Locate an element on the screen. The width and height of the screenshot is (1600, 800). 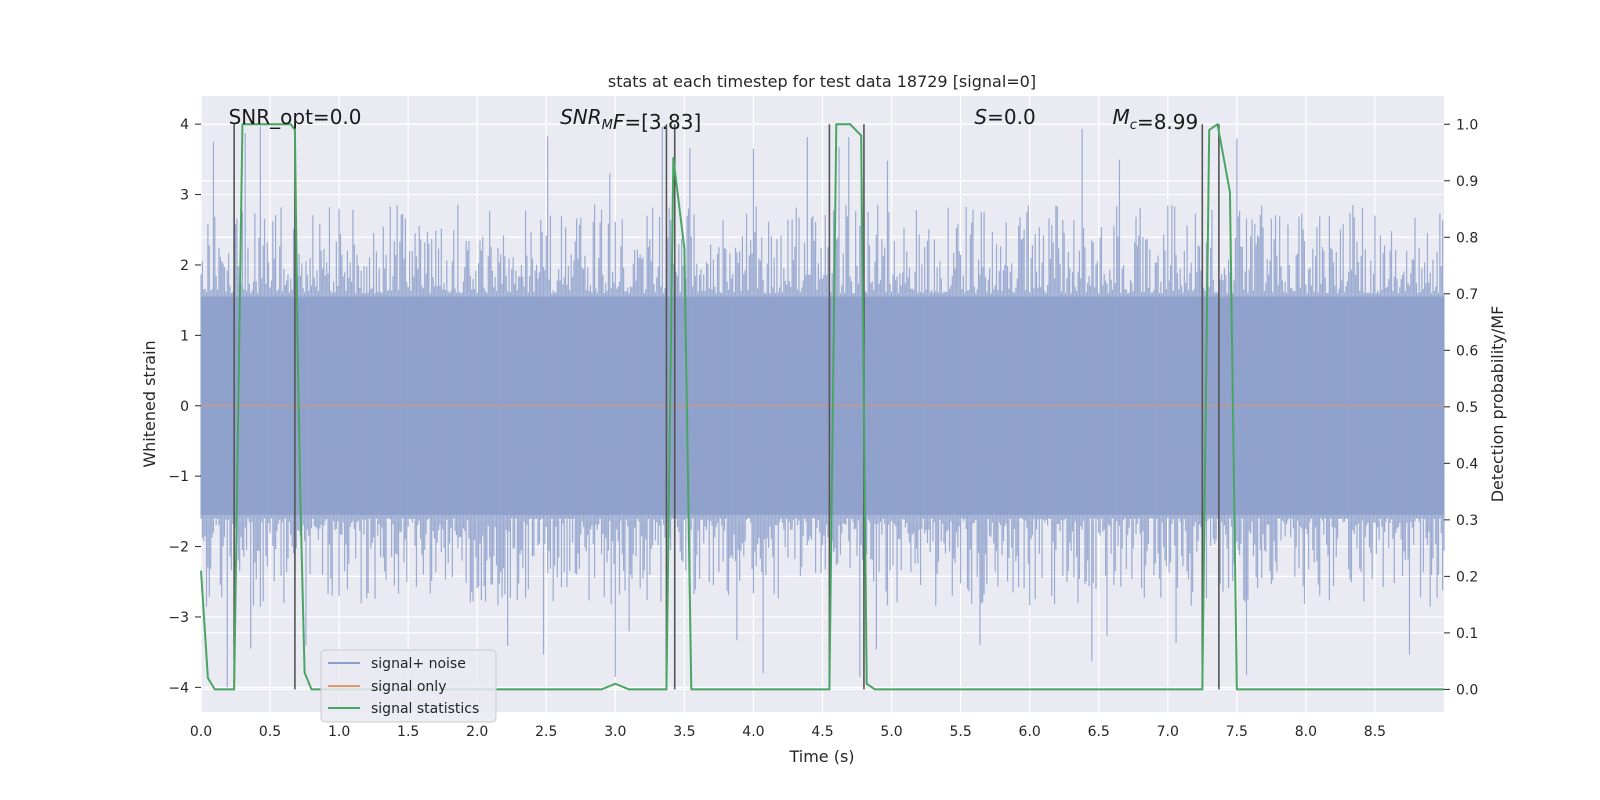
y-right-axis-ticks: 0.0 0.1 0.2 0.3 0.4 0.5 0.6 0.7 0.8 0.9 1.0 is located at coordinates (1461, 407).